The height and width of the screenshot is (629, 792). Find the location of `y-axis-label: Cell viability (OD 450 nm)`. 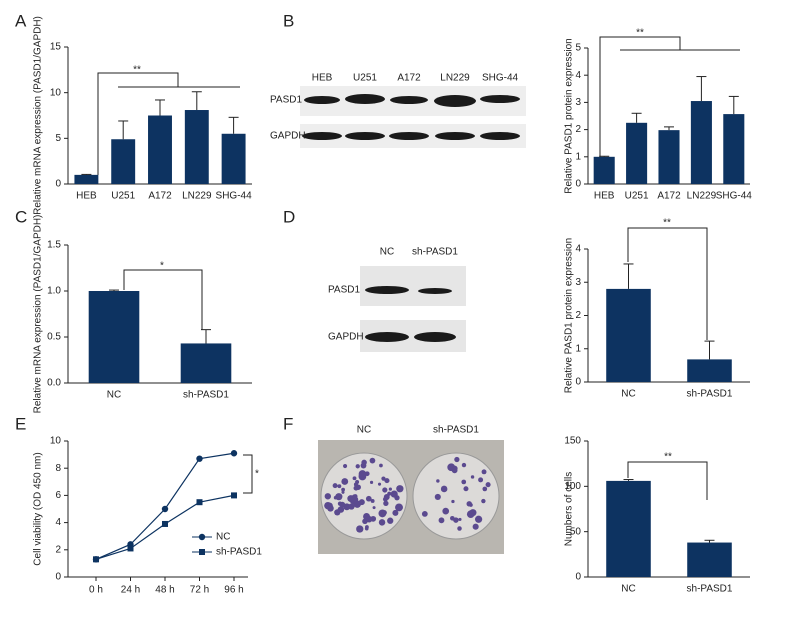

y-axis-label: Cell viability (OD 450 nm) is located at coordinates (38, 508).